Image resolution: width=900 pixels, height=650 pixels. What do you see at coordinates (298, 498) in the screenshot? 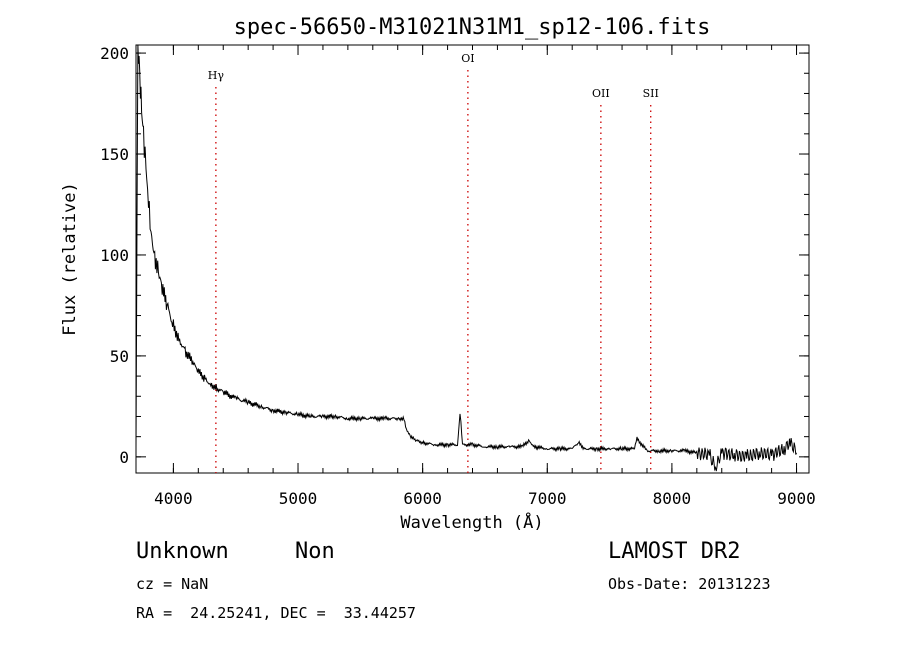
I see `x-tick-label: 5000` at bounding box center [298, 498].